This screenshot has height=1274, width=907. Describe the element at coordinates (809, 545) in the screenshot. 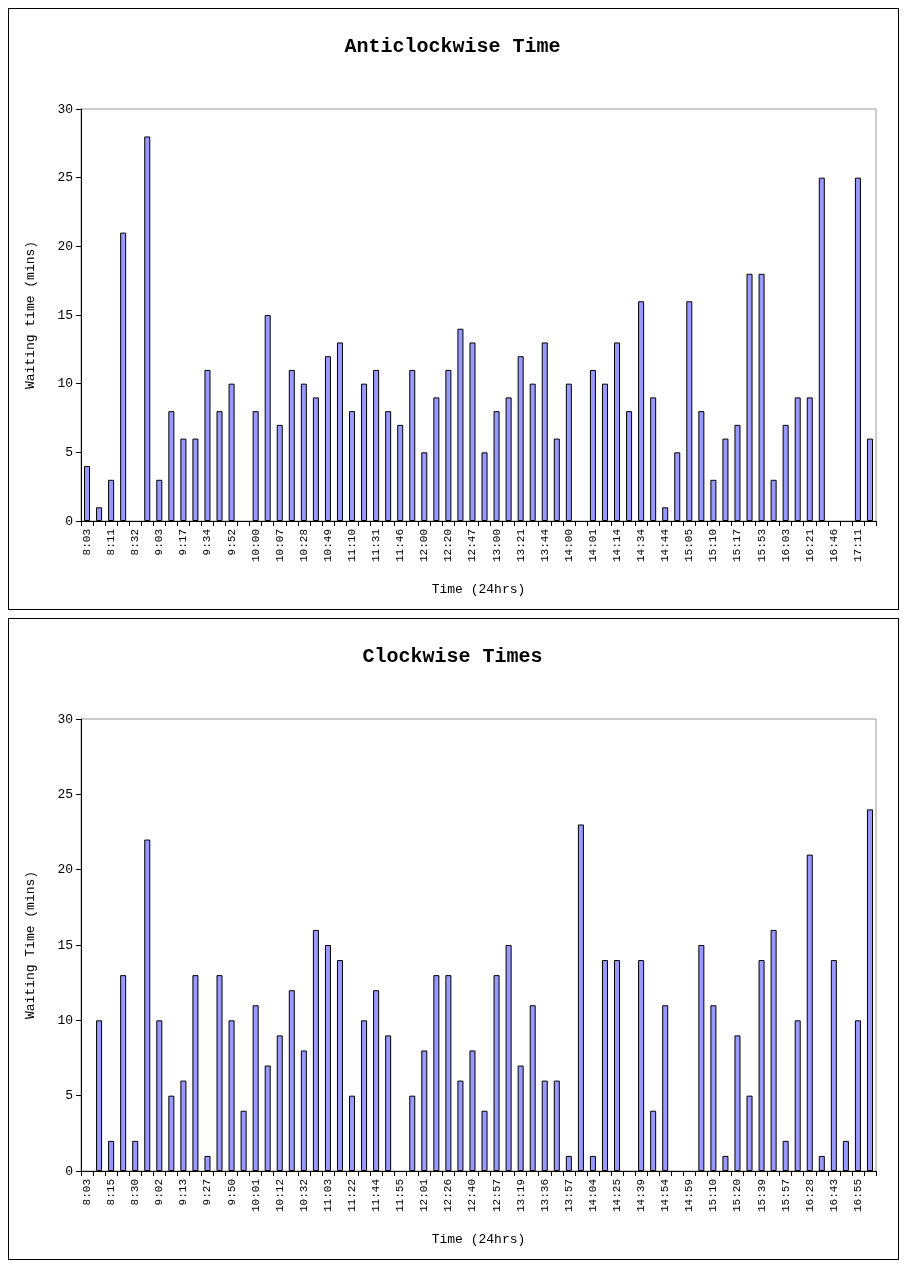

I see `x-tick-label: 16:21` at that location.